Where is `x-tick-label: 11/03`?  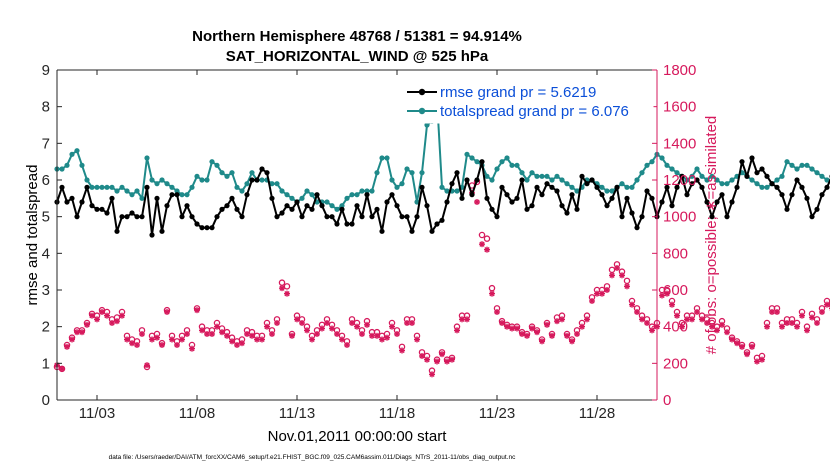 x-tick-label: 11/03 is located at coordinates (97, 413).